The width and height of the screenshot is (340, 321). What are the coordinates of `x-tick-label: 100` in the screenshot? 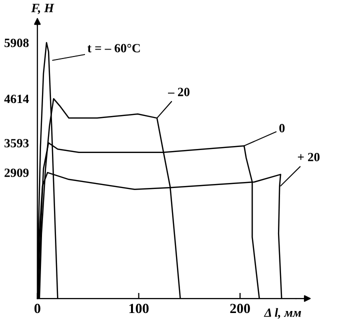 It's located at (139, 309).